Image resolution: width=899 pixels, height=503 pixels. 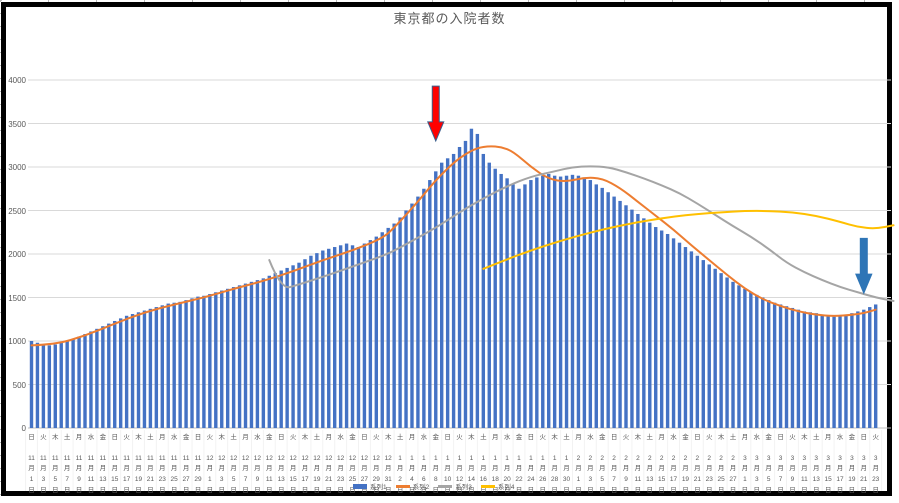 I want to click on x-label-part: 30, so click(x=566, y=479).